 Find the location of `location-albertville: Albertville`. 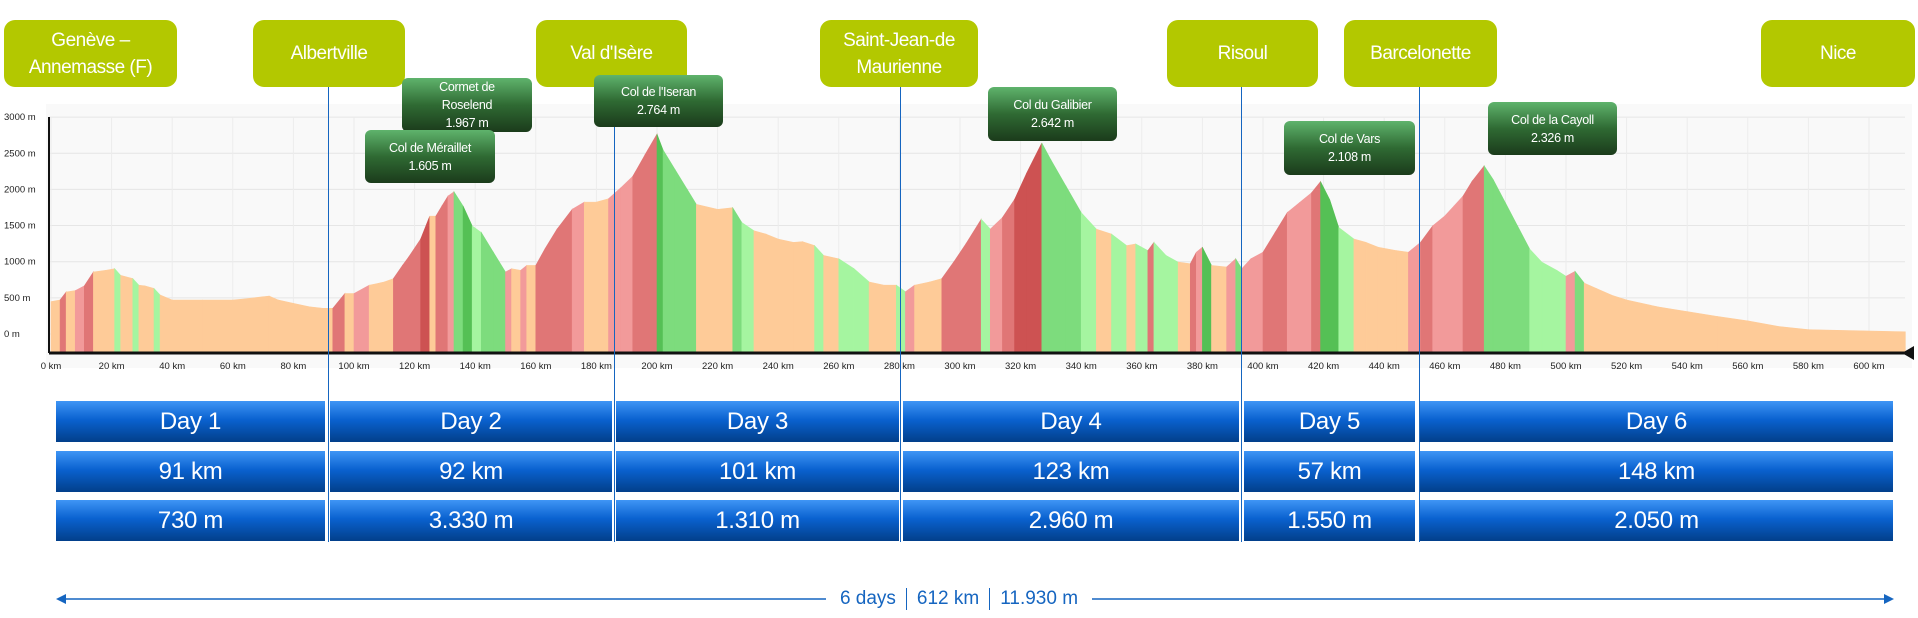

location-albertville: Albertville is located at coordinates (329, 53).